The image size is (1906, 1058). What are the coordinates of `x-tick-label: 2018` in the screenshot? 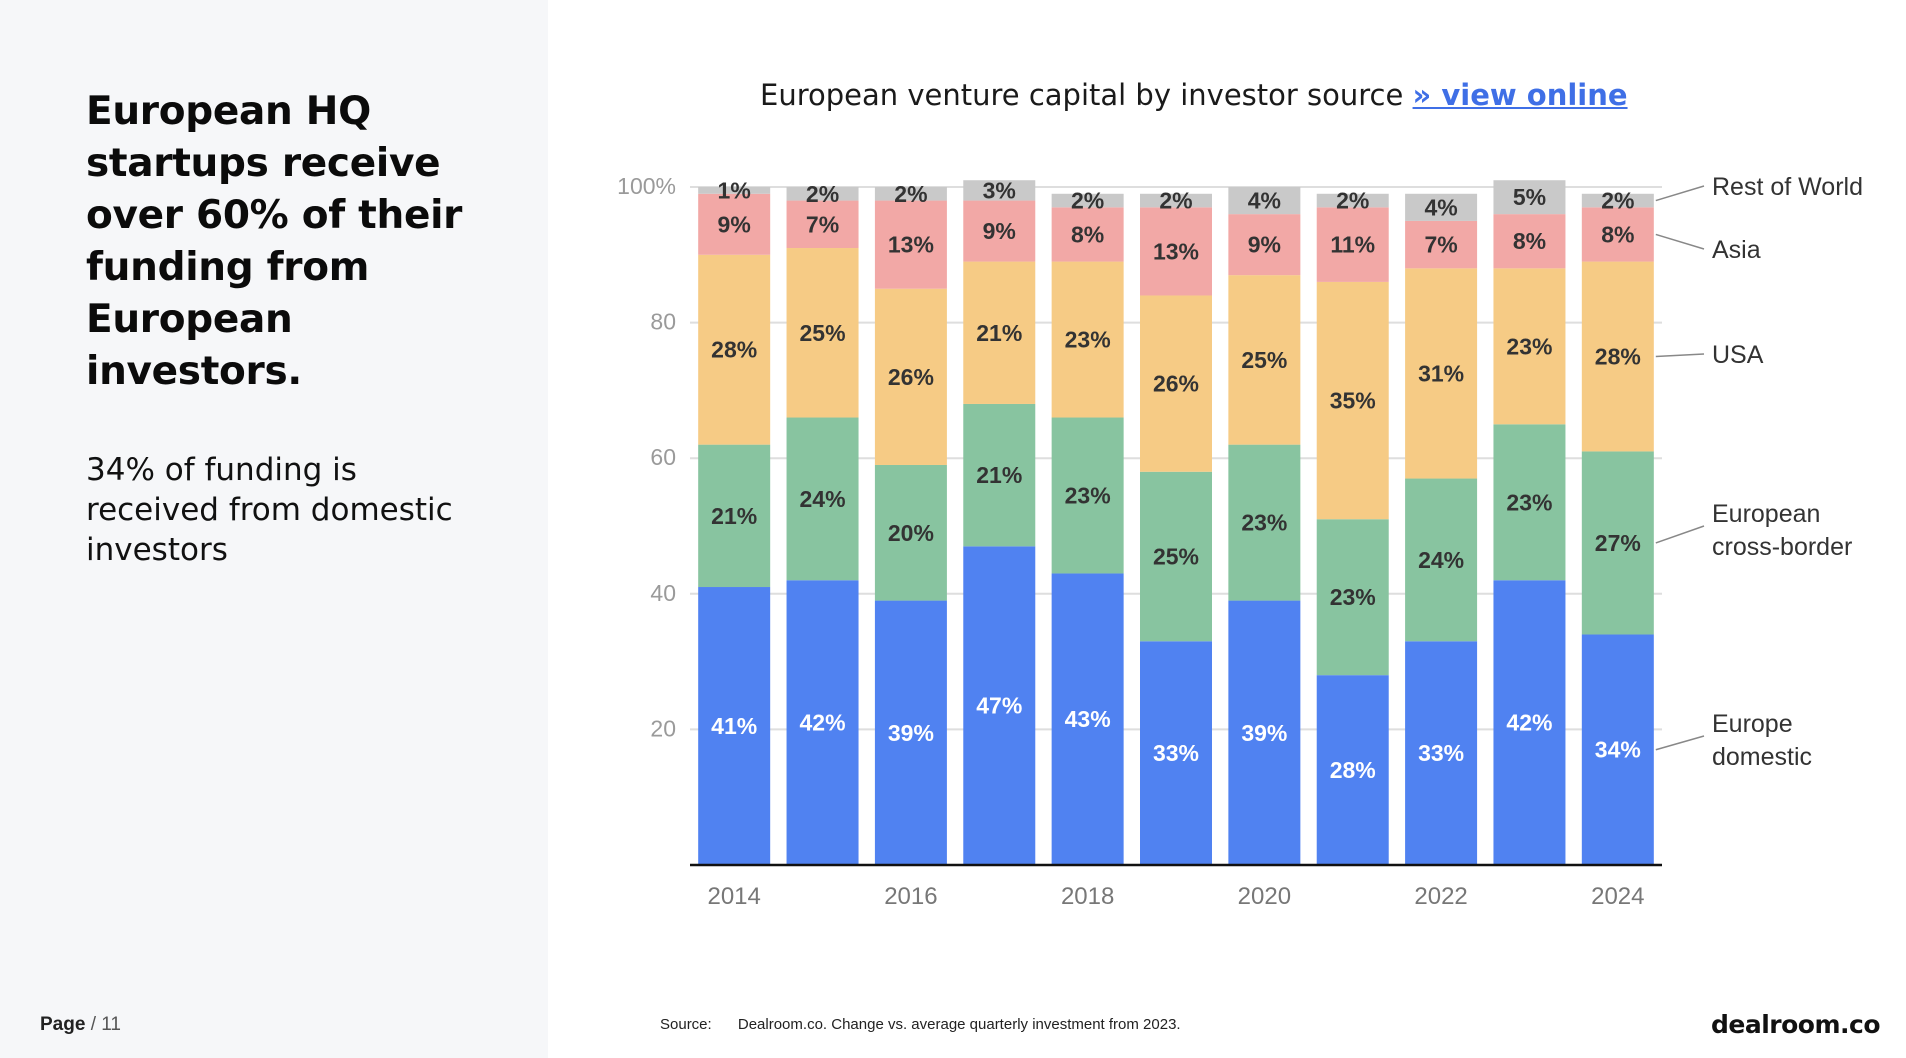 It's located at (1087, 896).